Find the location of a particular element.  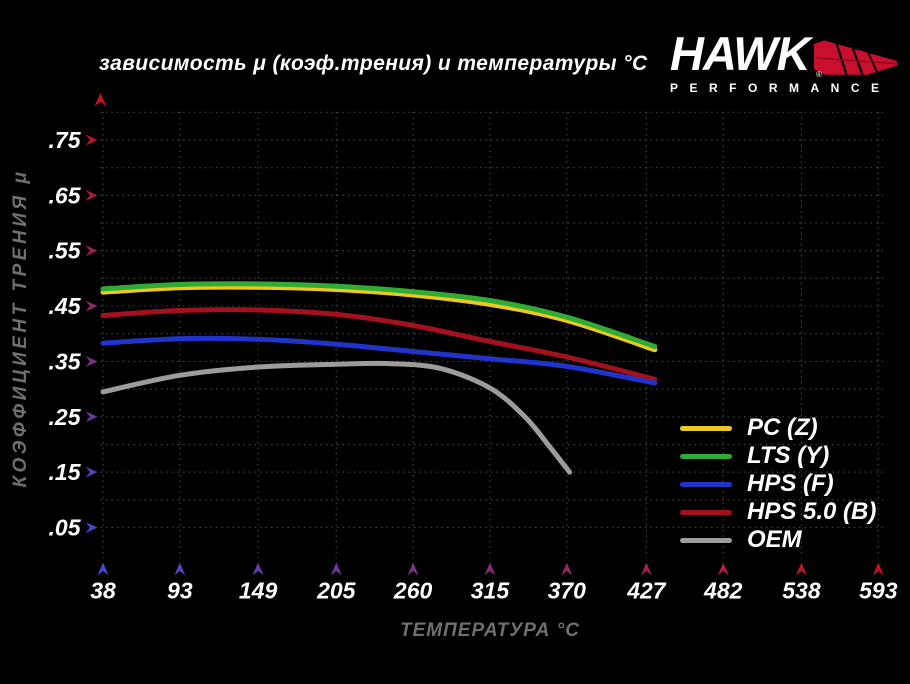

hawk-logo-row: HAWK is located at coordinates (784, 53).